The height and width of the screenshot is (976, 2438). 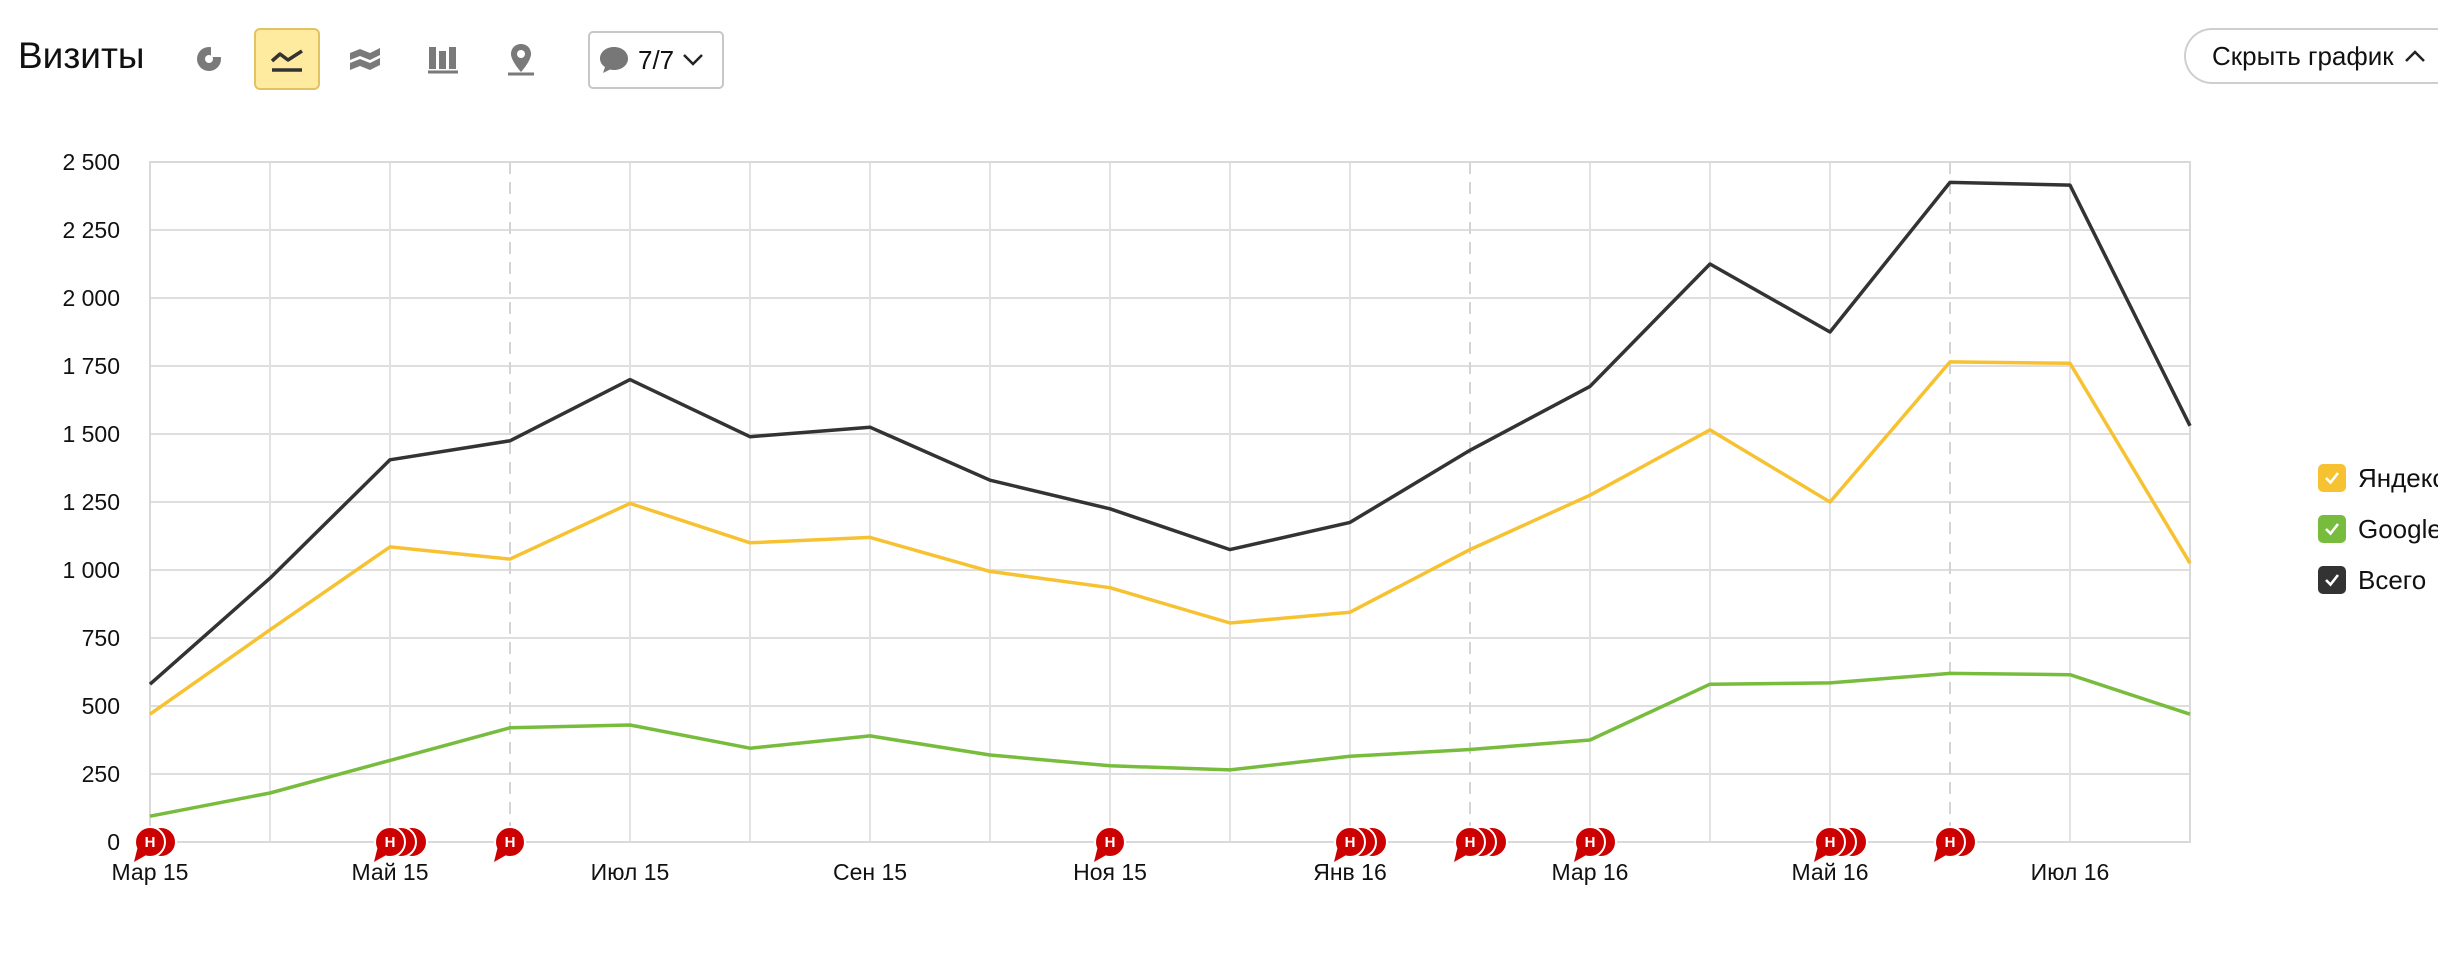 I want to click on chevron-up-icon, so click(x=2414, y=56).